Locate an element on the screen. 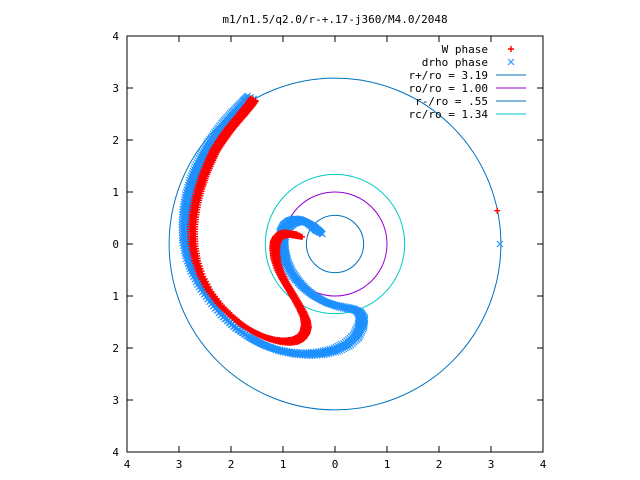 Image resolution: width=640 pixels, height=480 pixels. legend-label: r+/ro = 3.19 is located at coordinates (448, 75).